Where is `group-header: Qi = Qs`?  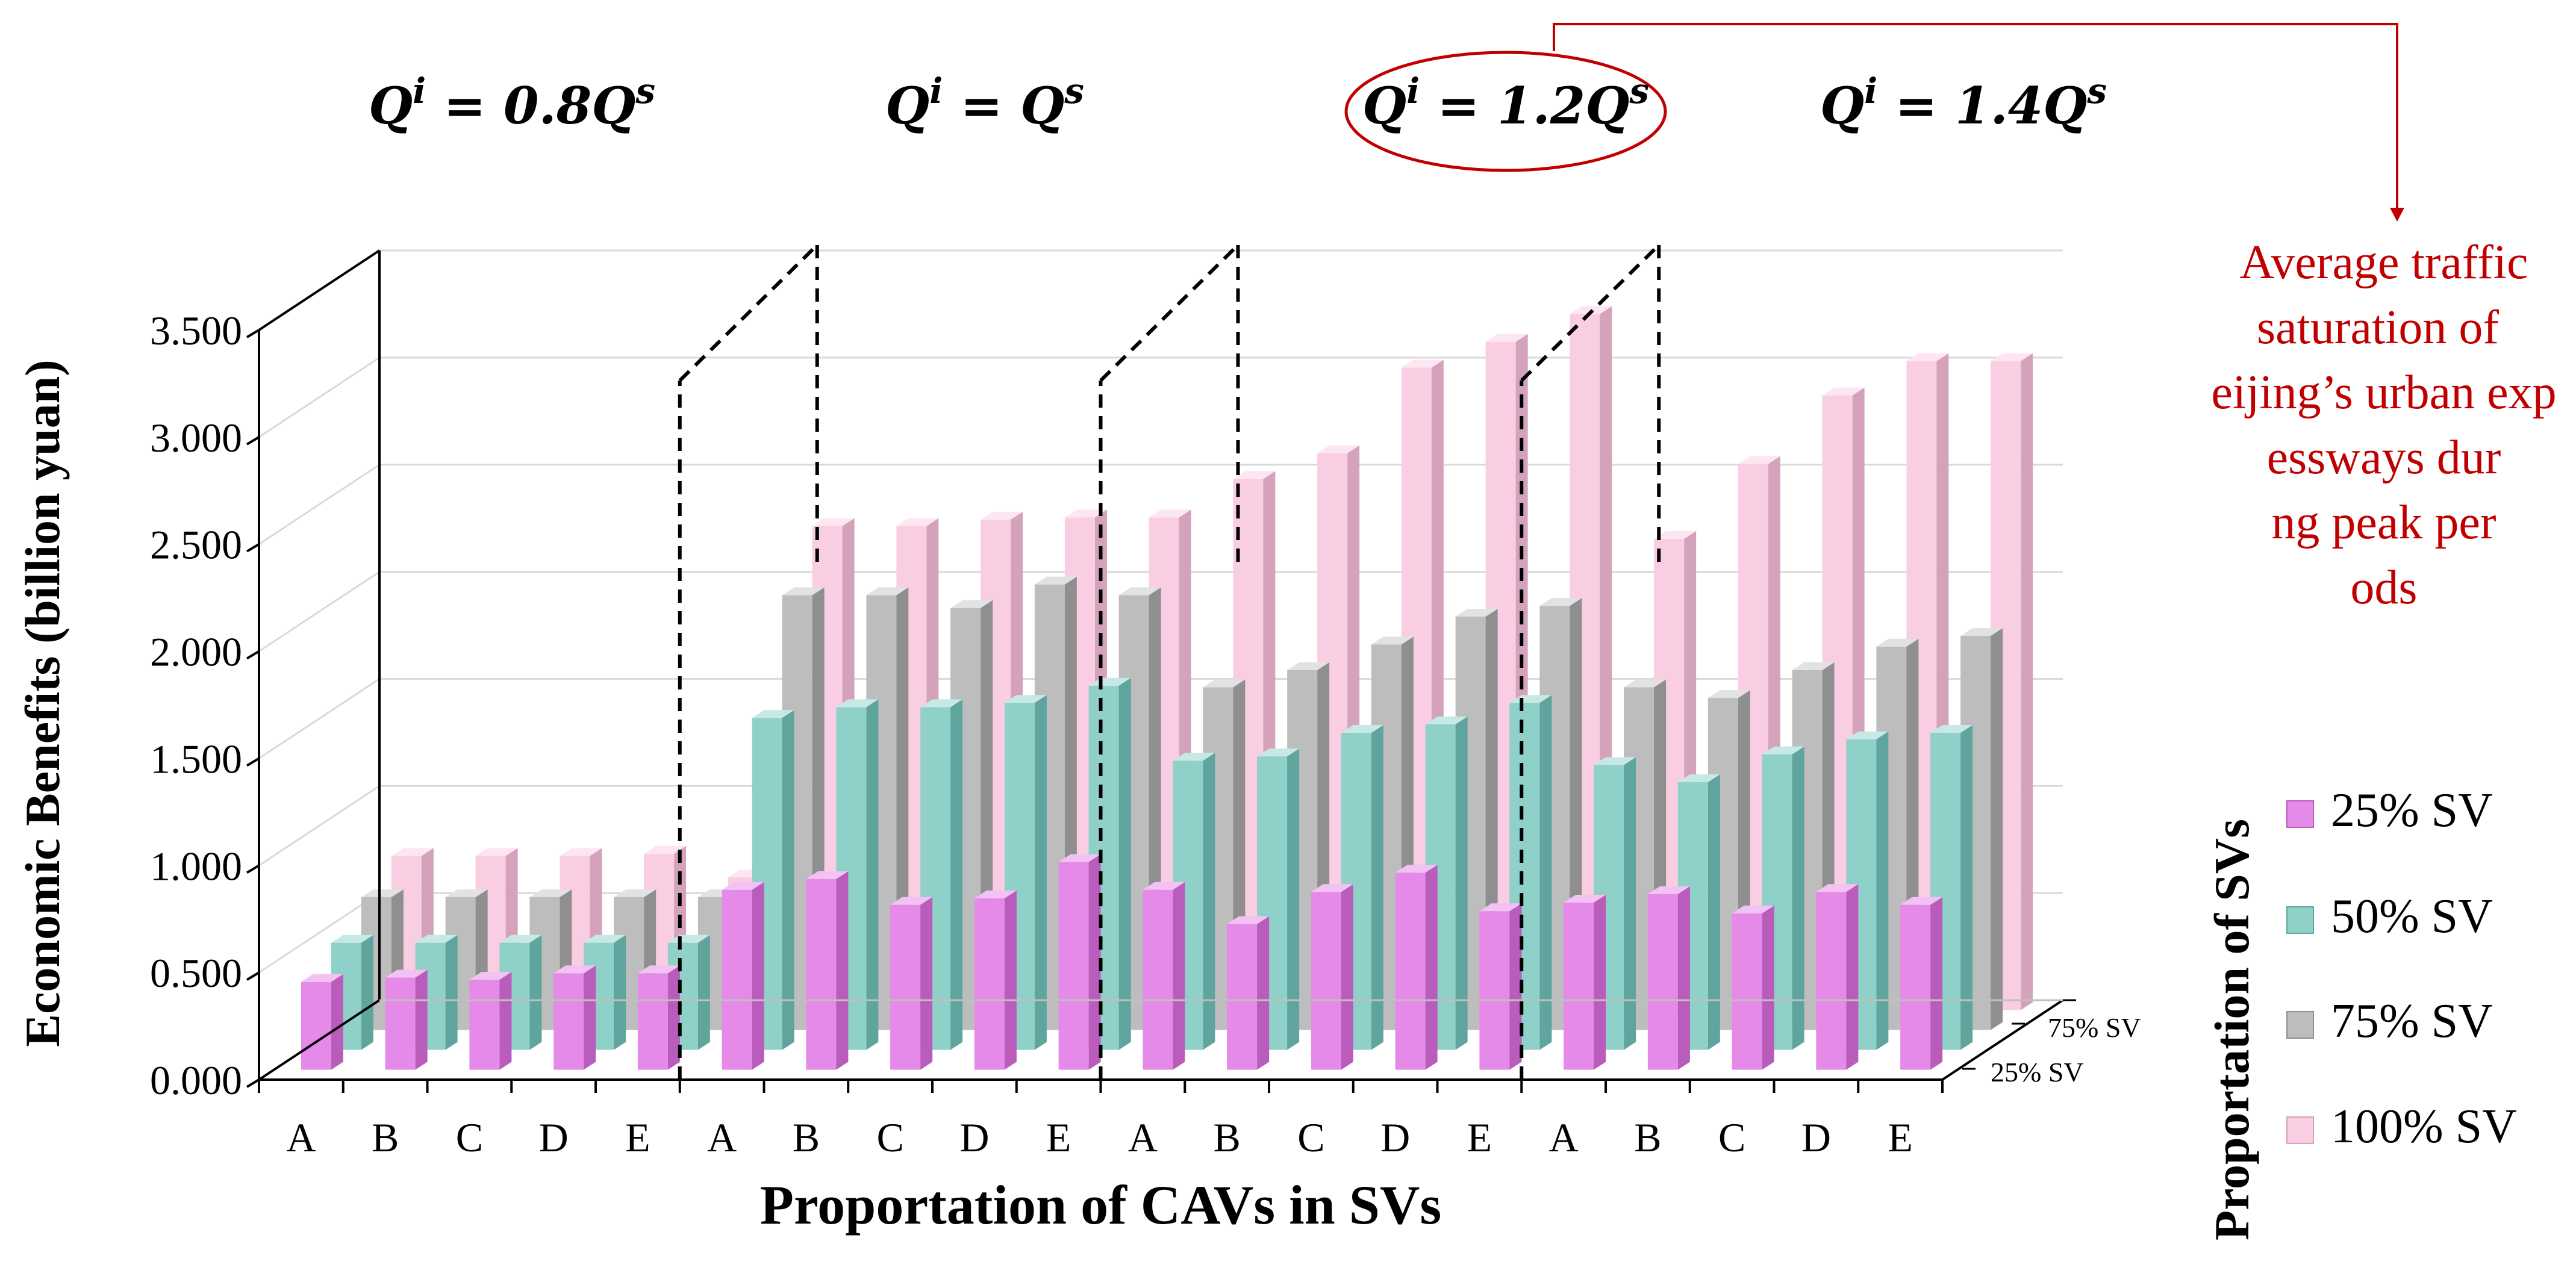
group-header: Qi = Qs is located at coordinates (984, 103).